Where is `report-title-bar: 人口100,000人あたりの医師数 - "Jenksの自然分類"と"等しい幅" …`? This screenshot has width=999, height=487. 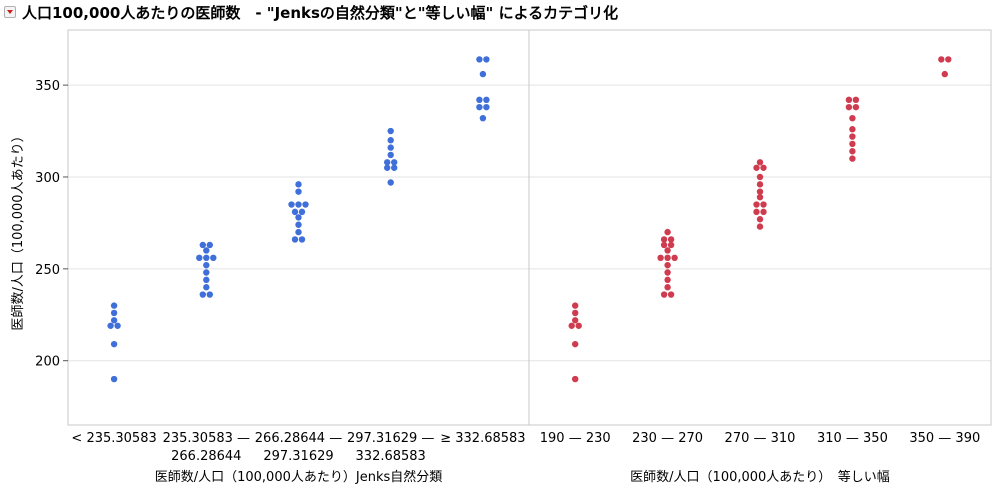
report-title-bar: 人口100,000人あたりの医師数 - "Jenksの自然分類"と"等しい幅" … is located at coordinates (499, 12).